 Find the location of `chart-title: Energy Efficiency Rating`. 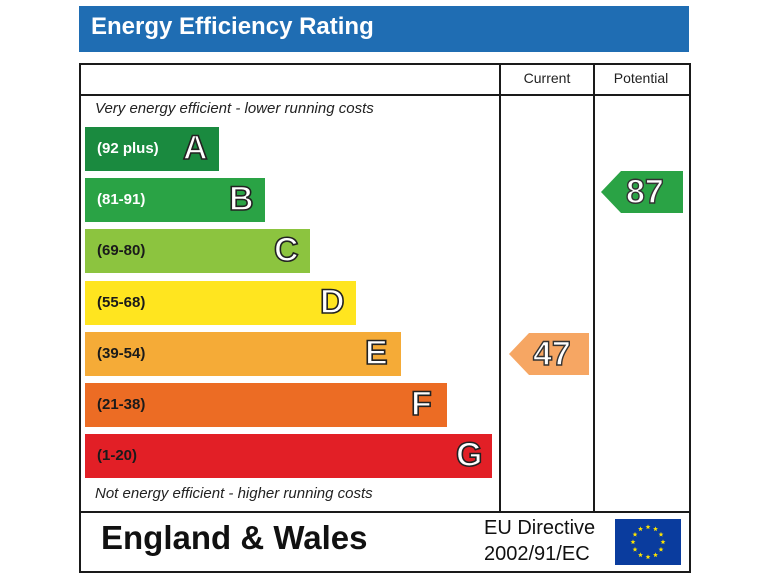

chart-title: Energy Efficiency Rating is located at coordinates (232, 26).